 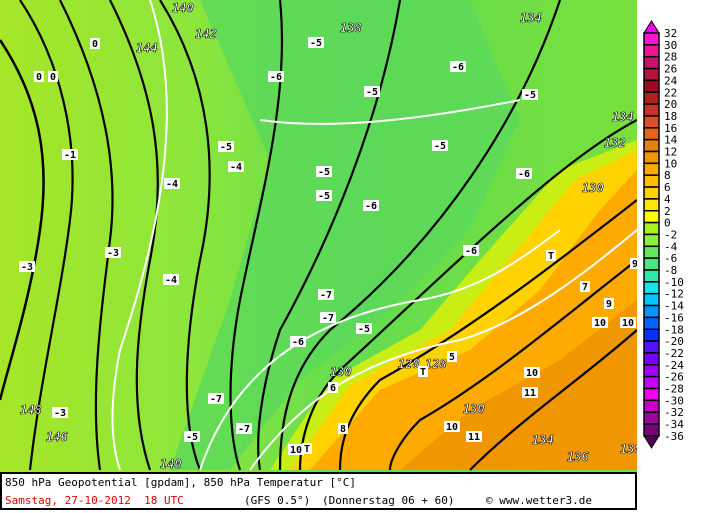 I want to click on geopotential-label: 140, so click(x=183, y=8).